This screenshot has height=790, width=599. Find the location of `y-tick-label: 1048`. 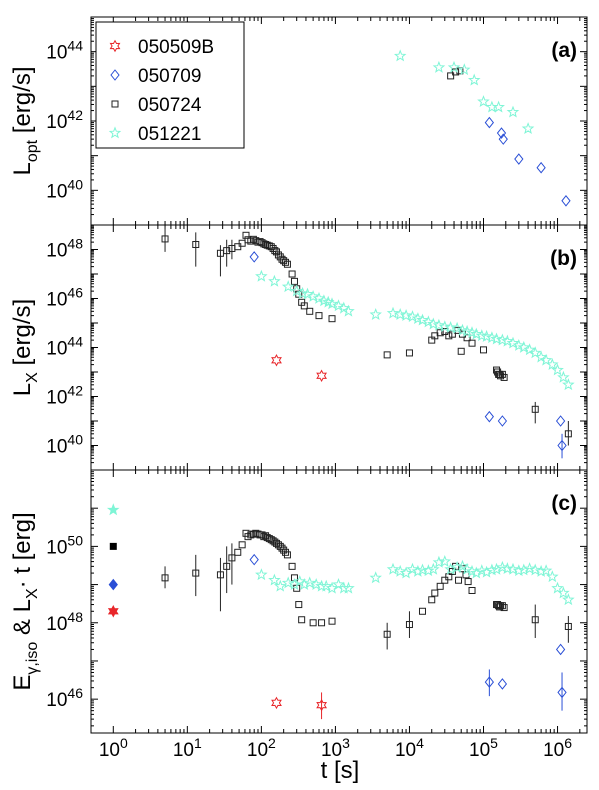

y-tick-label: 1048 is located at coordinates (64, 249).